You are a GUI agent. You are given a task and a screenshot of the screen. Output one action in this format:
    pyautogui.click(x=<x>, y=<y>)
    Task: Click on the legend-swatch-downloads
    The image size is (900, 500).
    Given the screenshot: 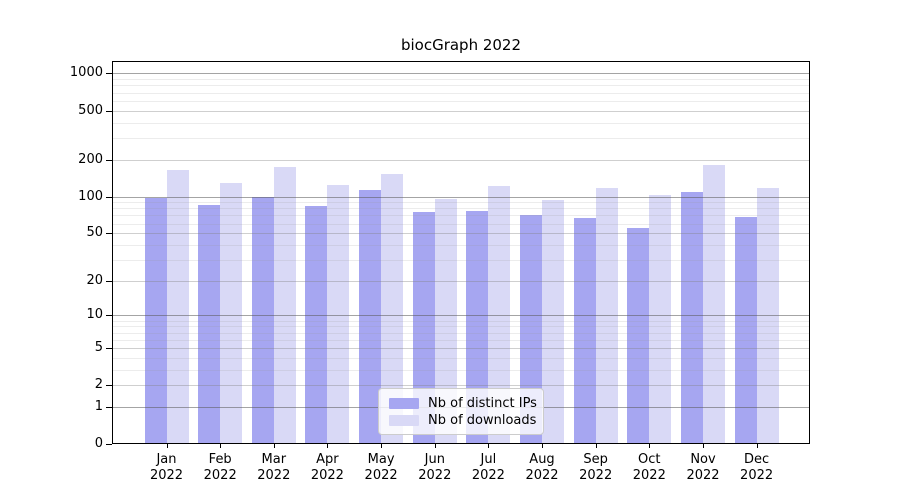 What is the action you would take?
    pyautogui.click(x=404, y=420)
    